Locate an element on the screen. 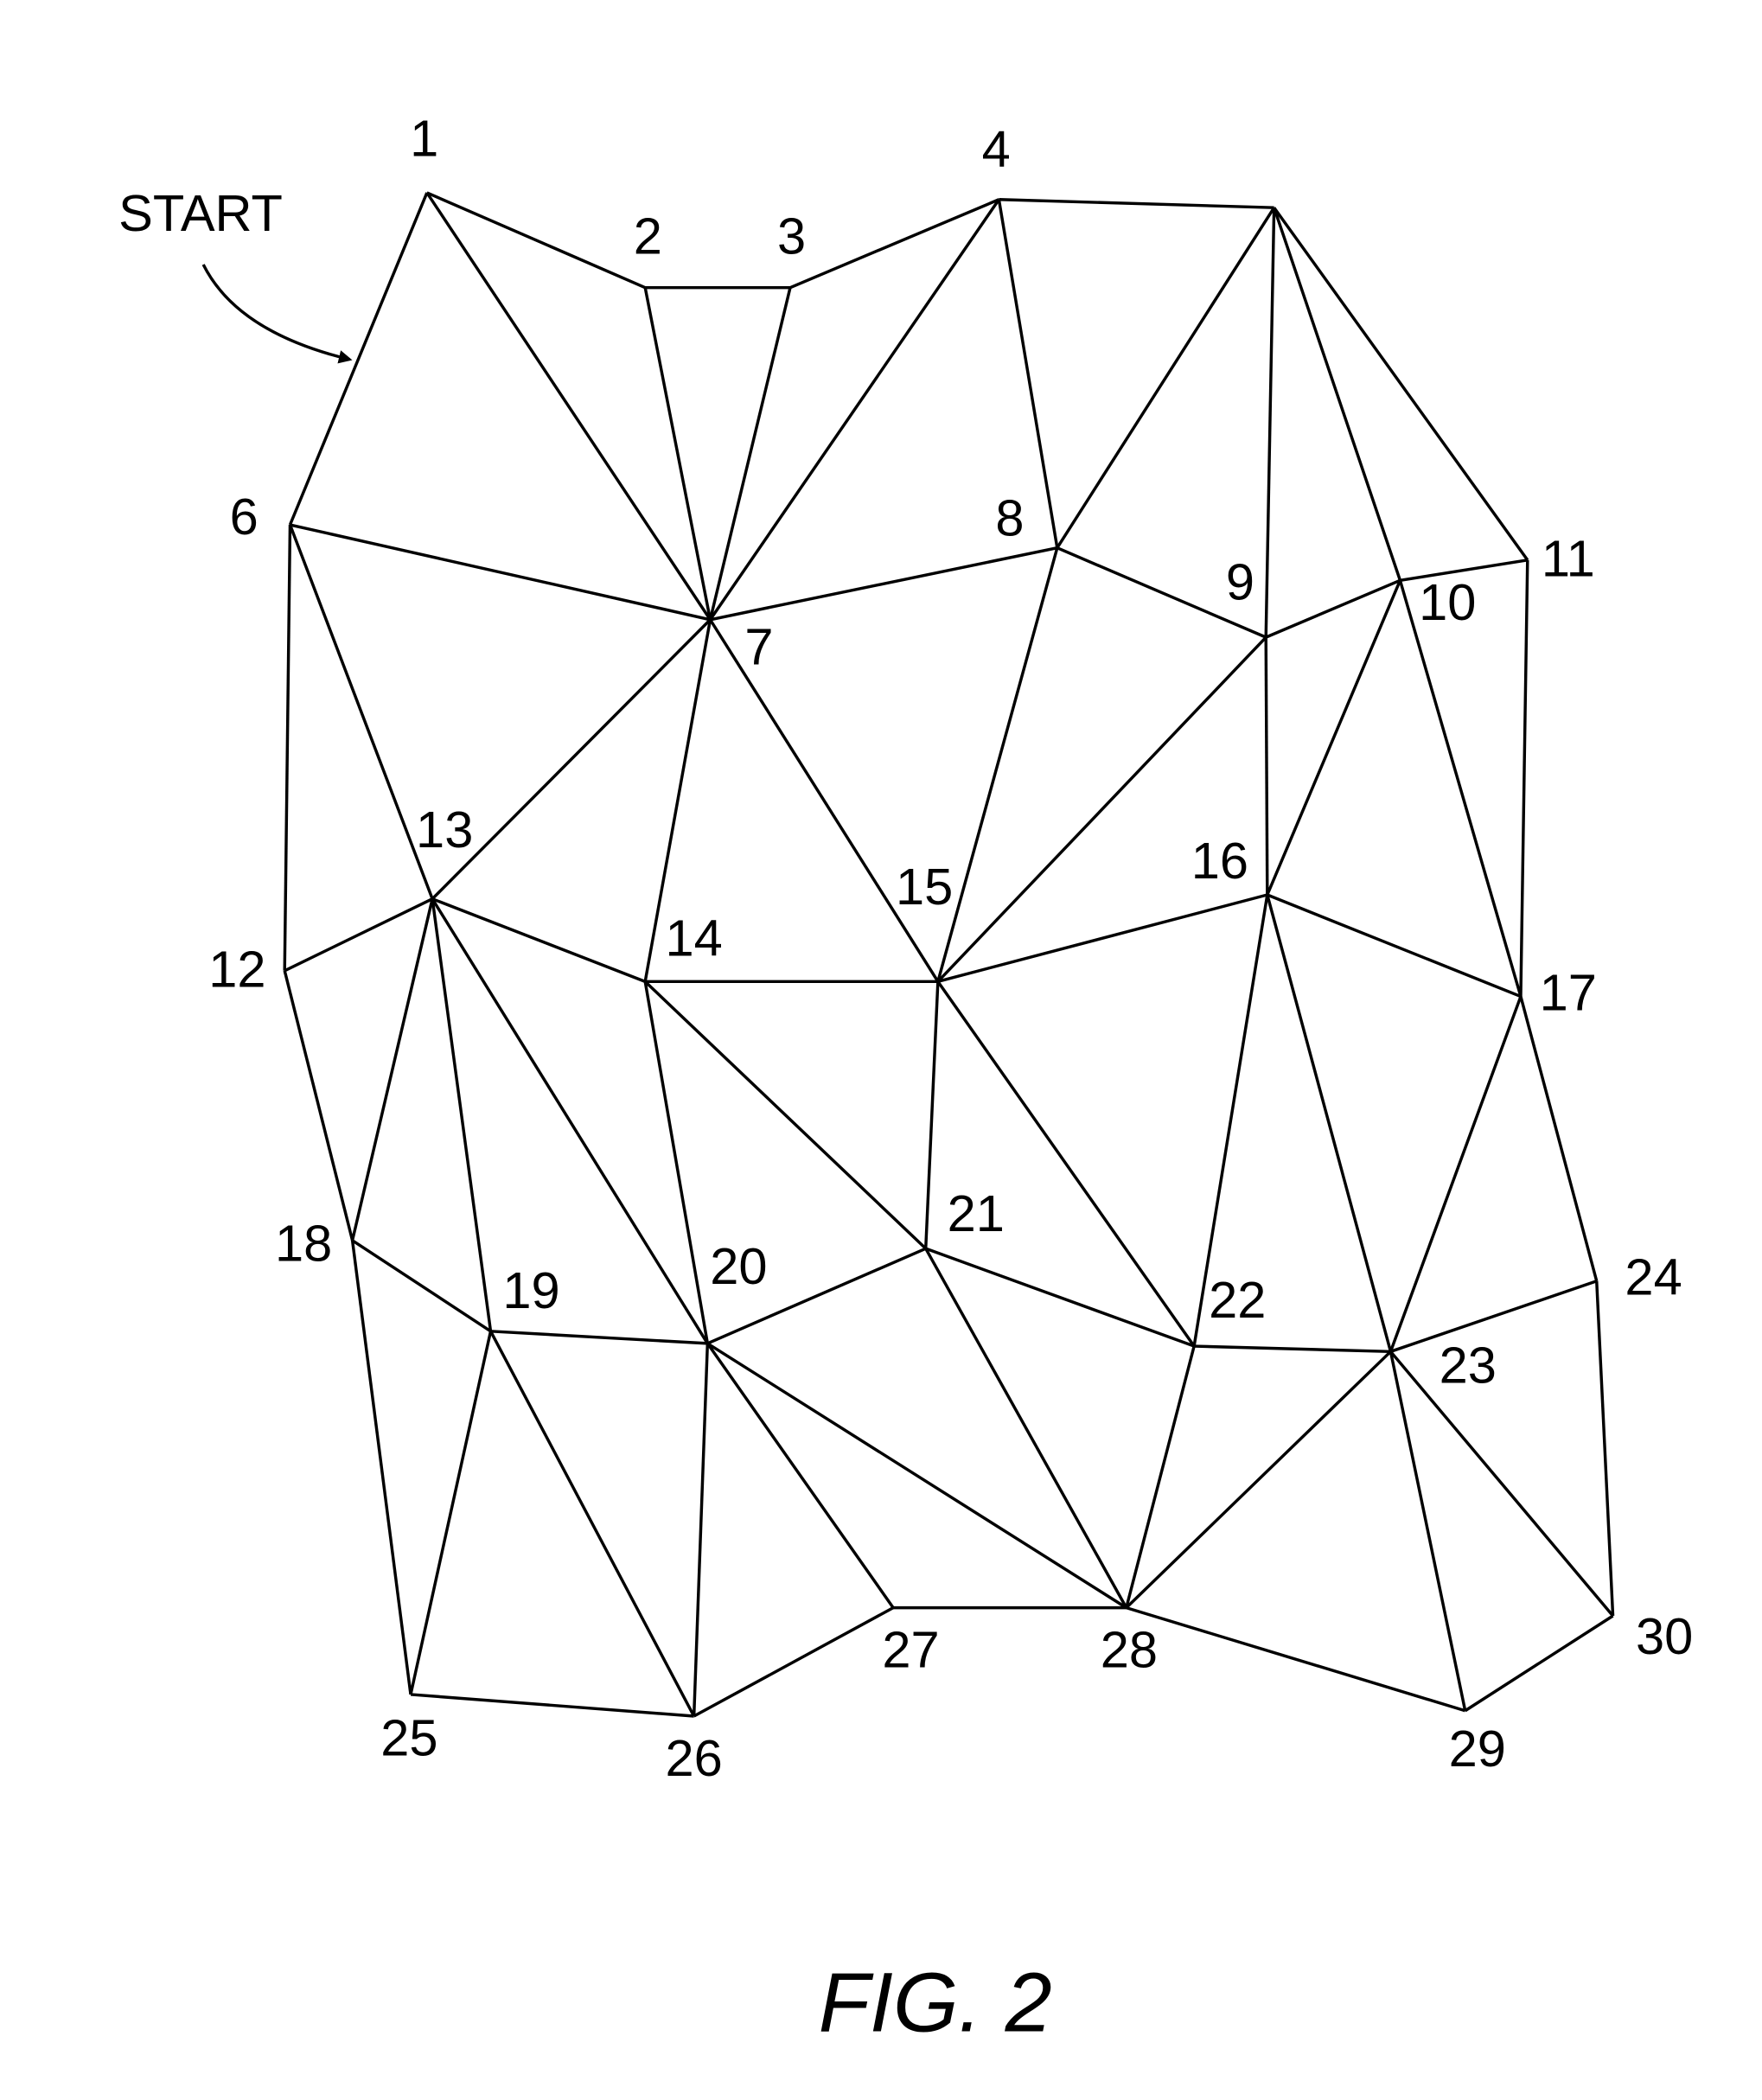  vertex-label-29: 29 is located at coordinates (1477, 1749).